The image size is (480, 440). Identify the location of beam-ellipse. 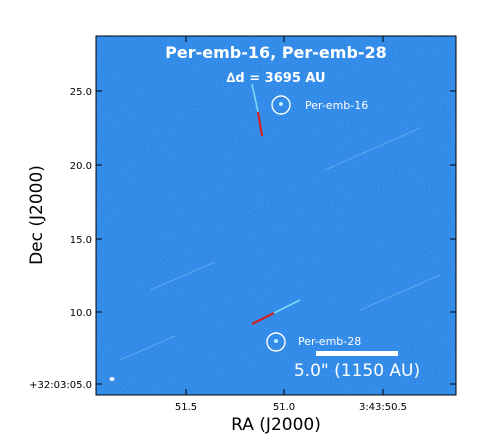
(112, 379).